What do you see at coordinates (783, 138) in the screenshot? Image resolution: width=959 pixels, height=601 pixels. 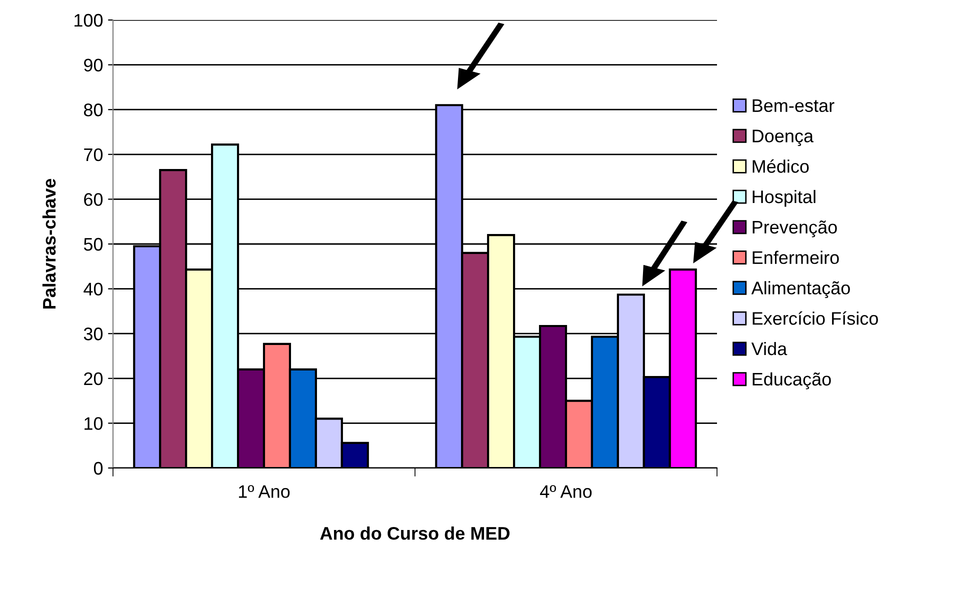 I see `legend-label: Doença` at bounding box center [783, 138].